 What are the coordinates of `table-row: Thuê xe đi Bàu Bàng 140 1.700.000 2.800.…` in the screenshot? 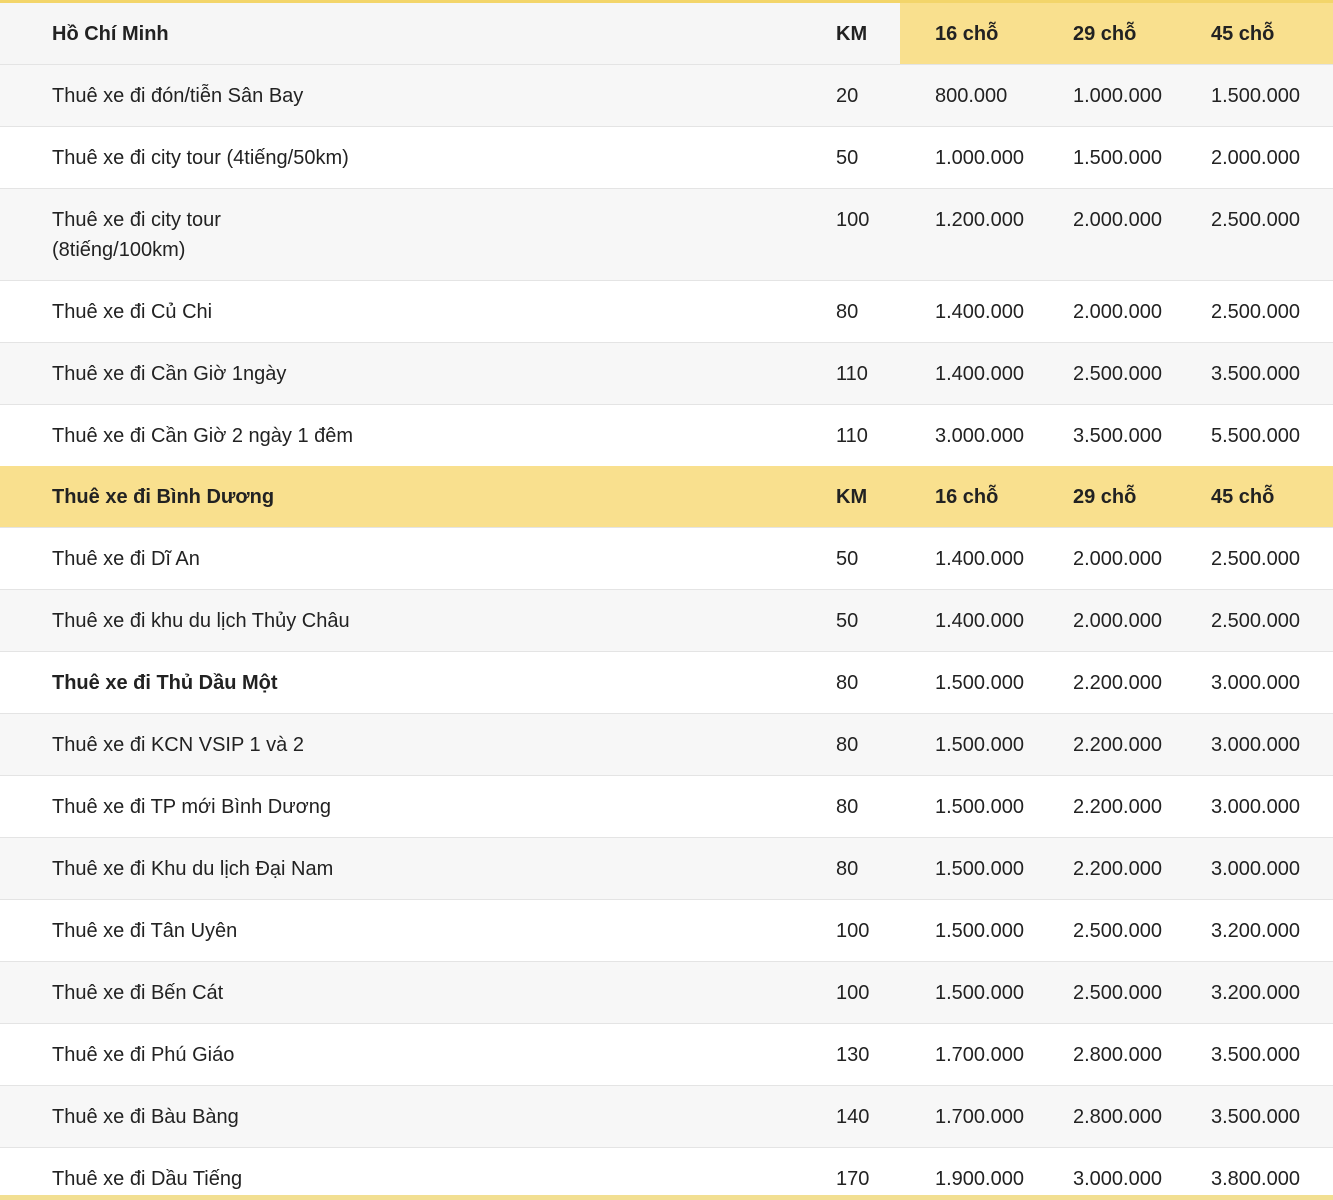 It's located at (666, 1116).